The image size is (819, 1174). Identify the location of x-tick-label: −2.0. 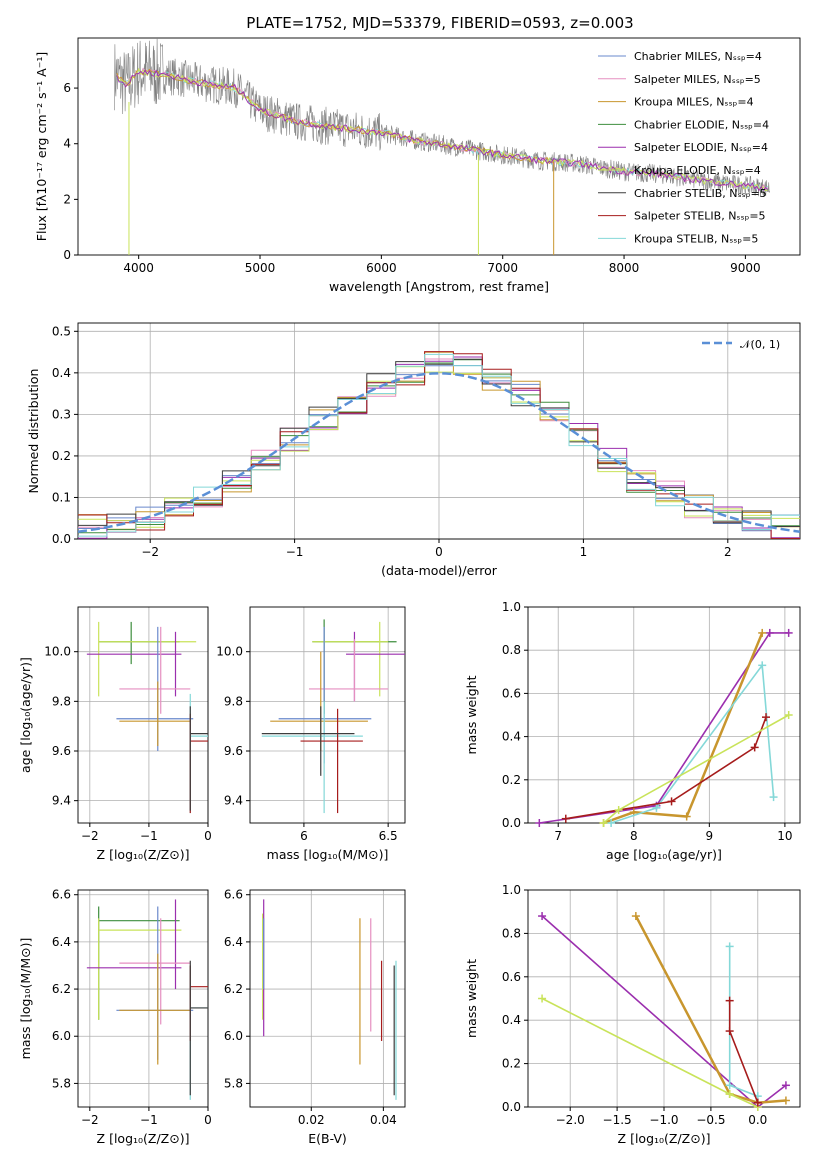
(570, 1120).